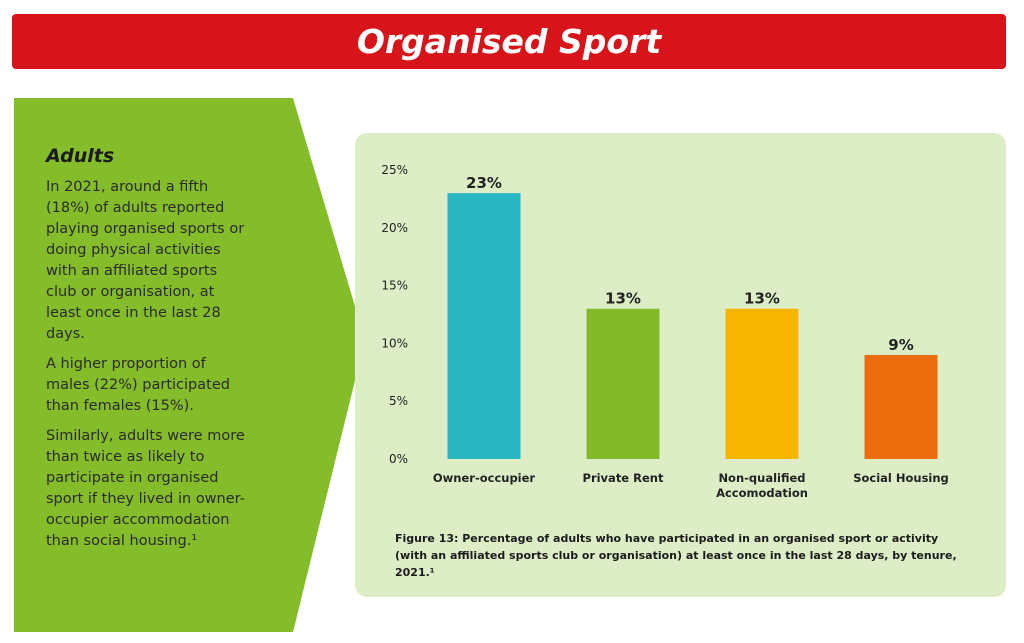  I want to click on value-label: 9%, so click(900, 345).